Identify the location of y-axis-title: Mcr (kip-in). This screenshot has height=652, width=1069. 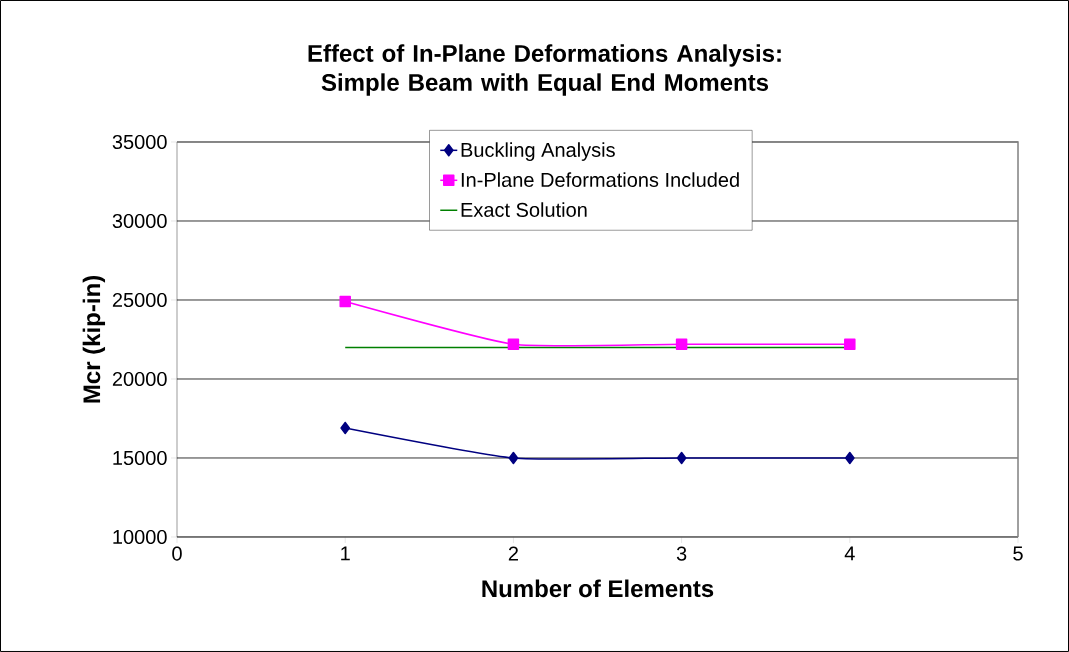
(94, 339).